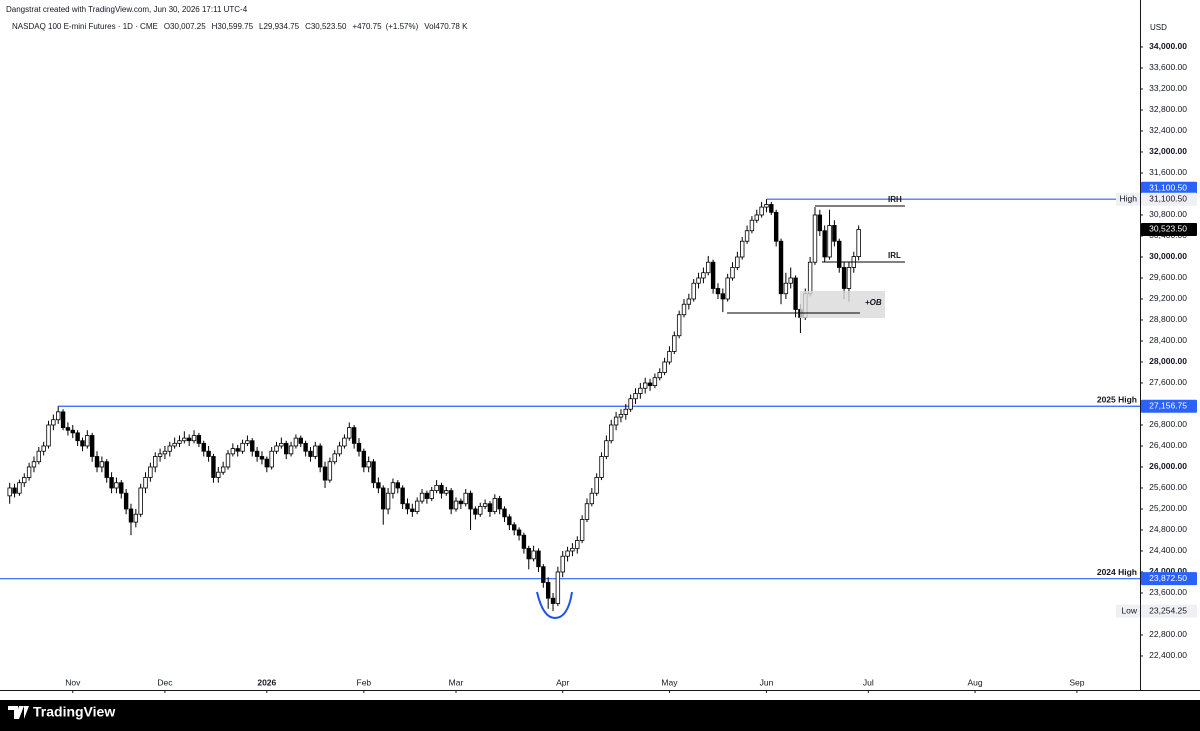 The image size is (1200, 731). I want to click on last-price: 30,523.50, so click(1168, 229).